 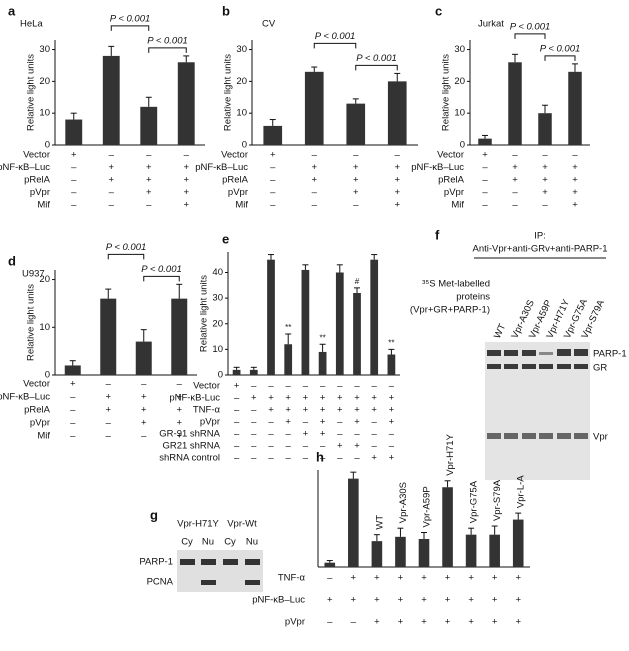 What do you see at coordinates (40, 192) in the screenshot?
I see `condition-label: pVpr` at bounding box center [40, 192].